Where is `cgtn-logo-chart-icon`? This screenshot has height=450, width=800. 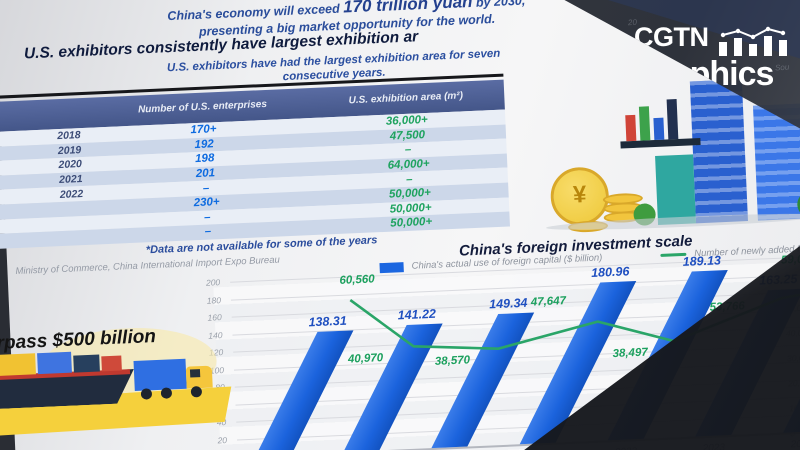
cgtn-logo-chart-icon is located at coordinates (752, 41).